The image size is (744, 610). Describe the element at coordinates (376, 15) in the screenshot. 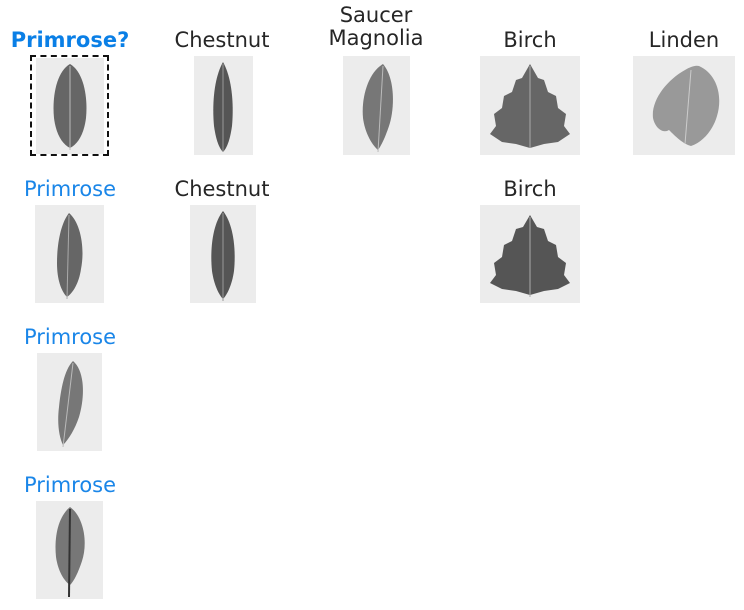

I see `candidate-label-line1: Saucer` at that location.